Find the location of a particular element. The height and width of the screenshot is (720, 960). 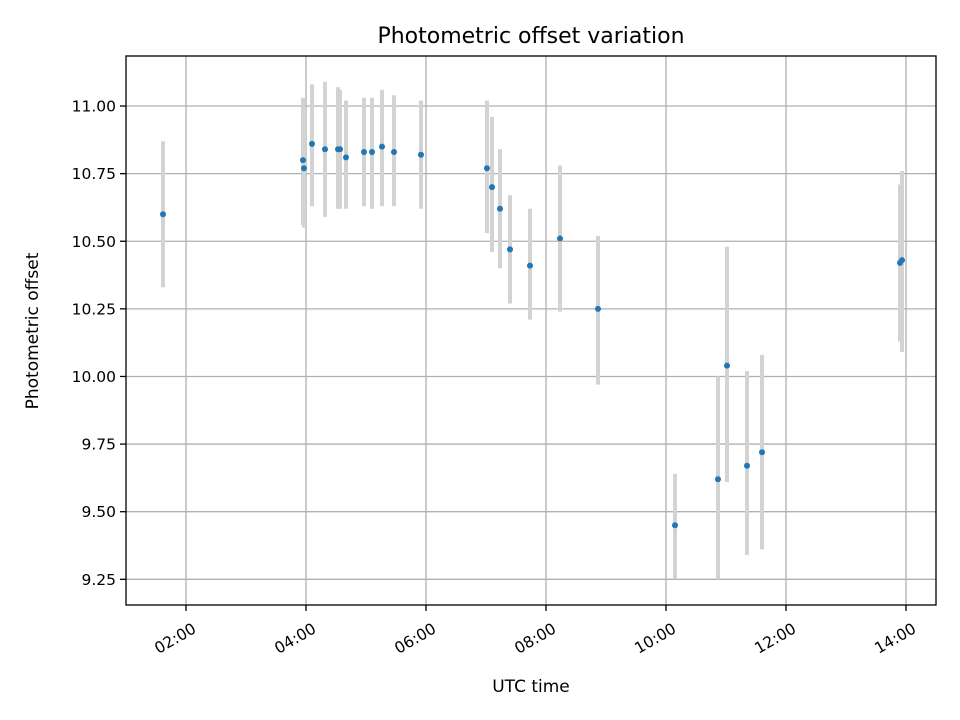

y-tick-label: 9.25 is located at coordinates (98, 580).